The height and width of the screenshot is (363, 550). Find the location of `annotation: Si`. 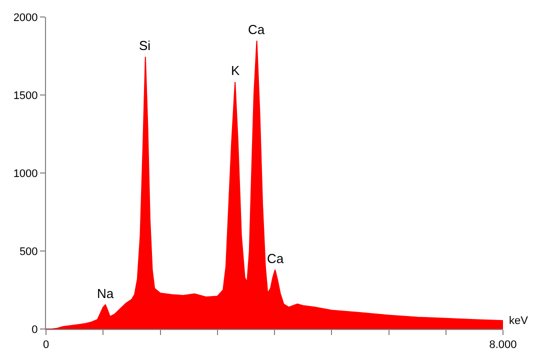

annotation: Si is located at coordinates (145, 45).